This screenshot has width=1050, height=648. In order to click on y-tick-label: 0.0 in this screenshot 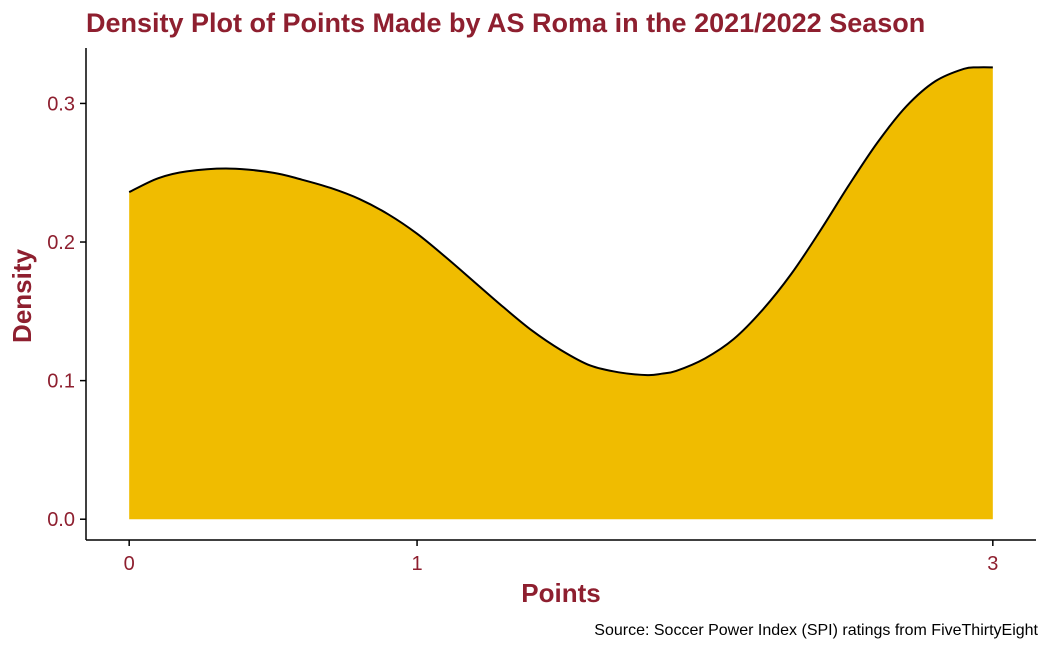, I will do `click(61, 520)`.